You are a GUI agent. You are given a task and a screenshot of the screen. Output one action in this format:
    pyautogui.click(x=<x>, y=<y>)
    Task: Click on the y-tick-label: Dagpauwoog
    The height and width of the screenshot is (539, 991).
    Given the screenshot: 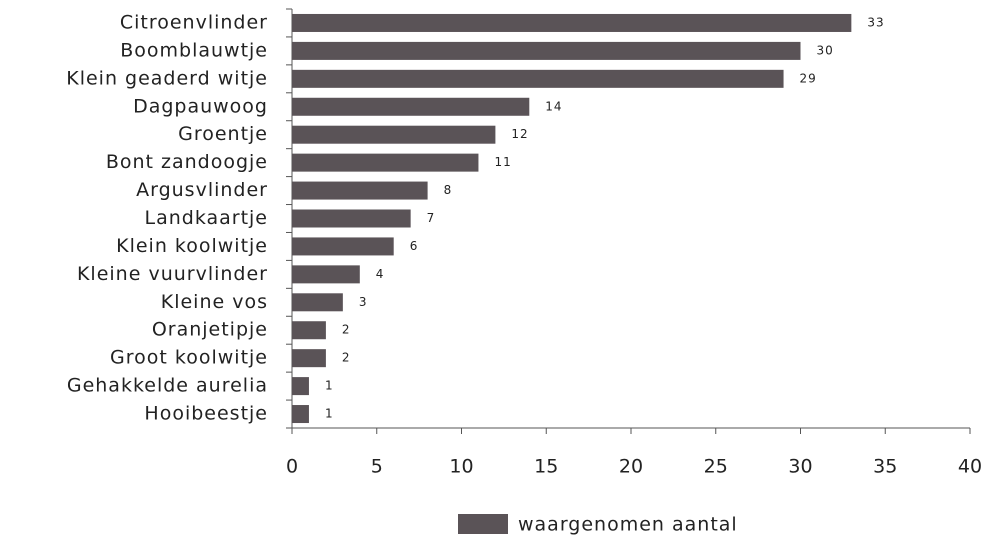 What is the action you would take?
    pyautogui.click(x=200, y=106)
    